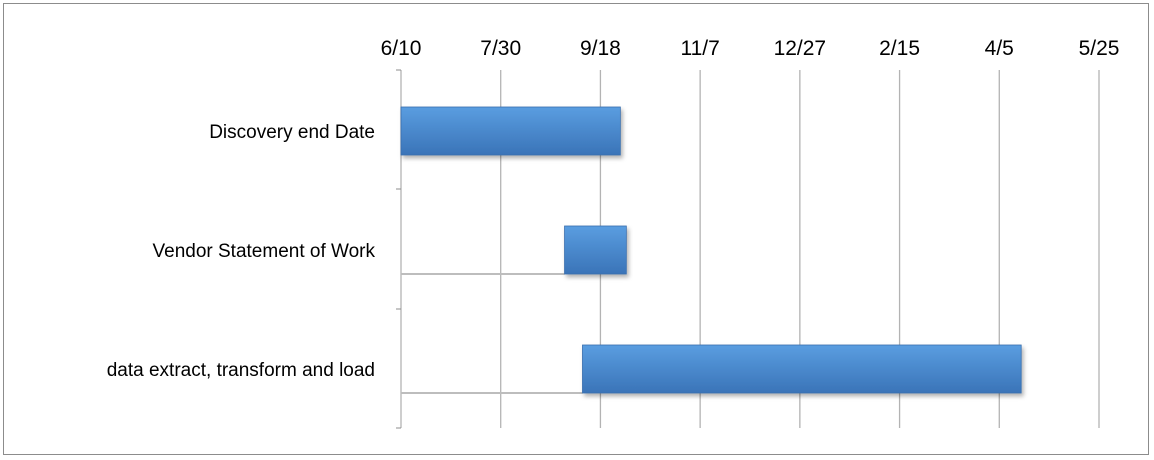  What do you see at coordinates (999, 48) in the screenshot?
I see `x-tick-label: 4/5` at bounding box center [999, 48].